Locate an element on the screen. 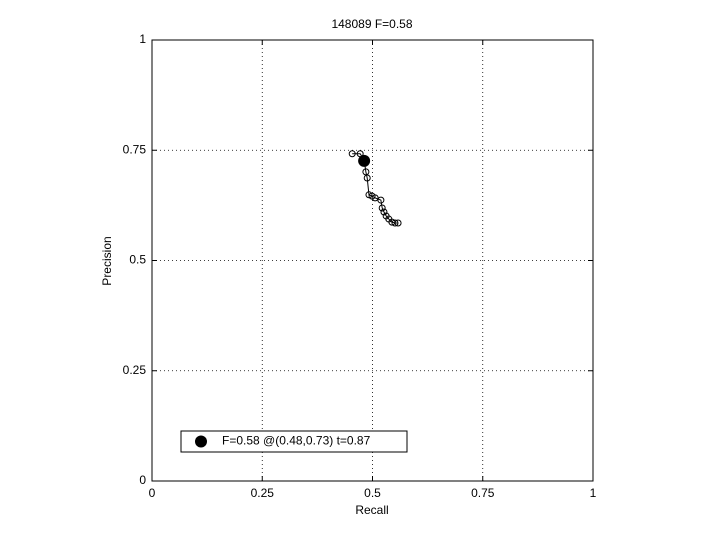 This screenshot has width=720, height=545. y-tick-label: 0.25 is located at coordinates (135, 370).